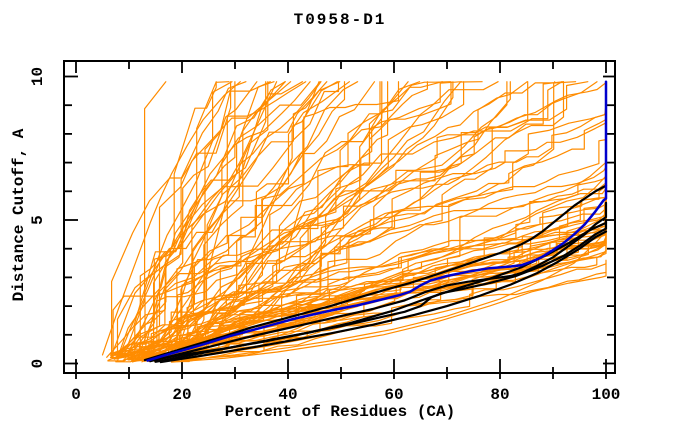 This screenshot has width=680, height=440. Describe the element at coordinates (499, 395) in the screenshot. I see `x-tick-label: 80` at that location.